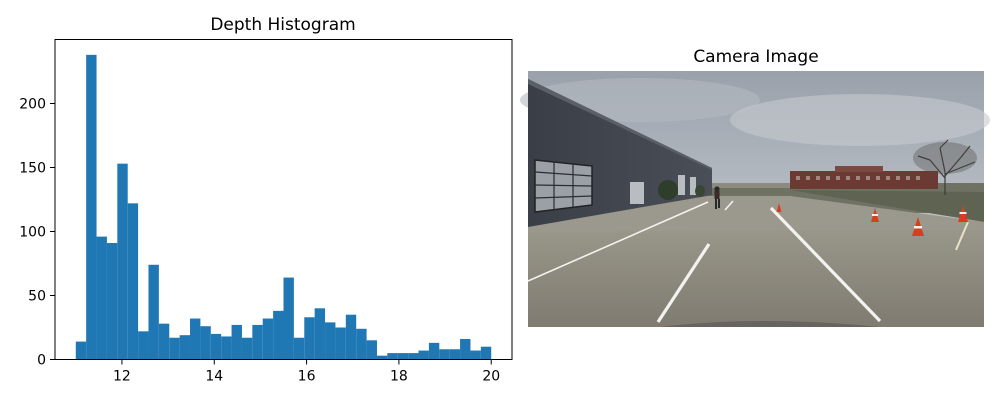 The image size is (1000, 400). I want to click on x-axis: 12 14 16 18 20, so click(306, 372).